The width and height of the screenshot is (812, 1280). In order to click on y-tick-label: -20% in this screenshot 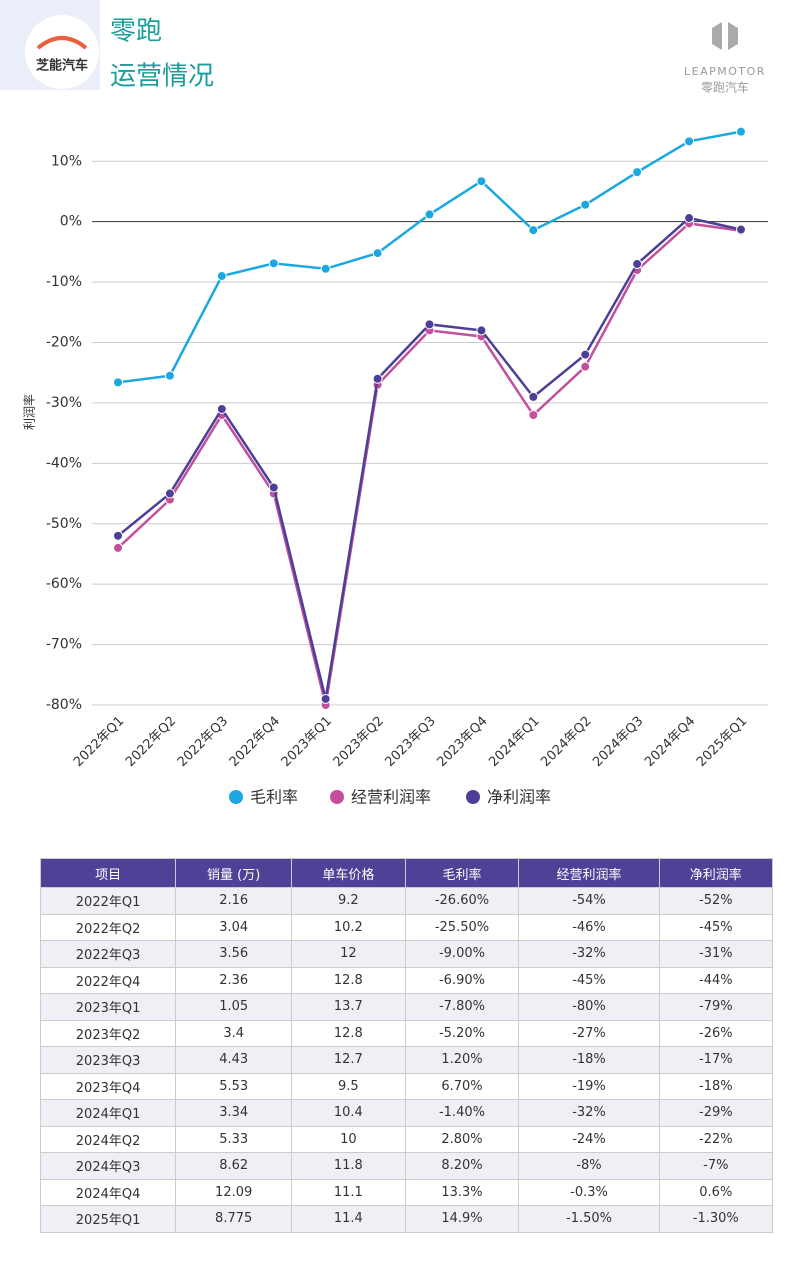, I will do `click(64, 343)`.